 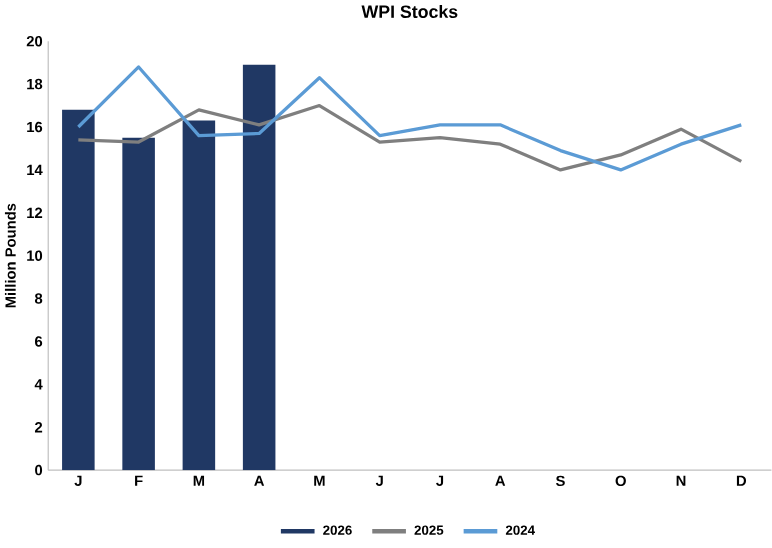 What do you see at coordinates (409, 137) in the screenshot?
I see `line-series` at bounding box center [409, 137].